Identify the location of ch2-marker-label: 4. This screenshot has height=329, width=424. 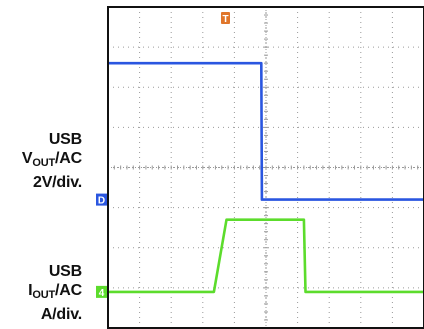
(102, 293).